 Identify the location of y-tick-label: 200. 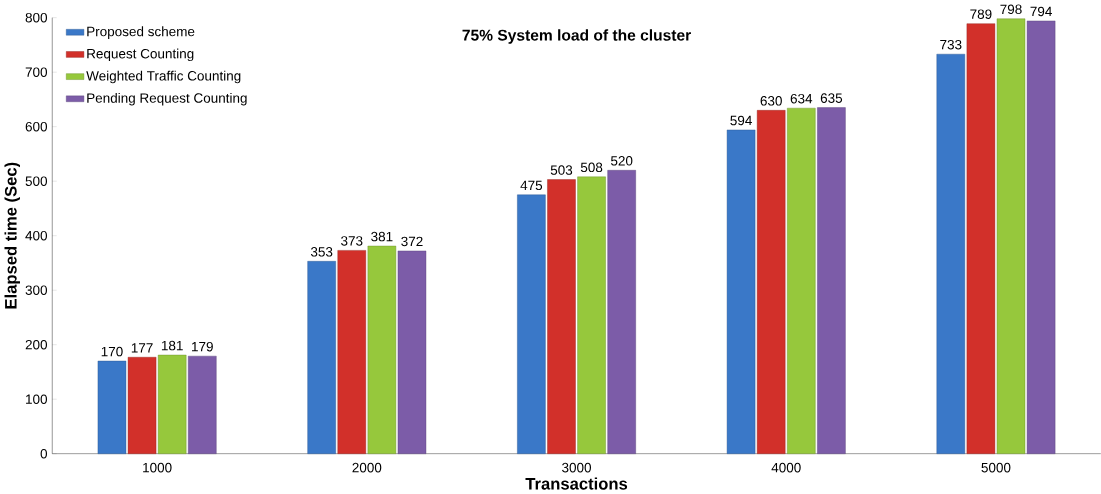
(36, 344).